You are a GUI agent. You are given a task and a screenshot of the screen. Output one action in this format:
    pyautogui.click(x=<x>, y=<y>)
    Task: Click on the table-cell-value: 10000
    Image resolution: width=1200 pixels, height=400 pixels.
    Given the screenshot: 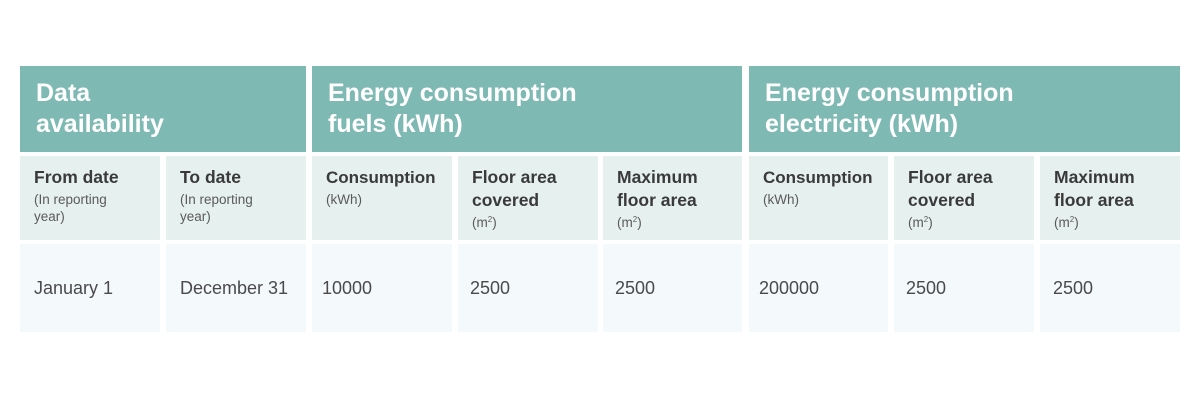 What is the action you would take?
    pyautogui.click(x=347, y=288)
    